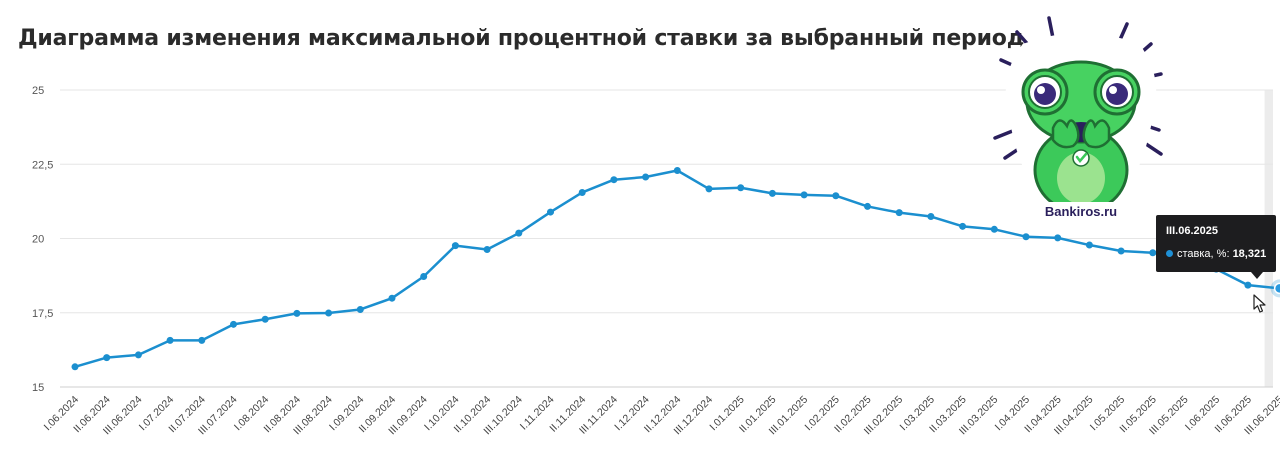 The image size is (1280, 468). I want to click on tooltip-arrow, so click(1257, 275).